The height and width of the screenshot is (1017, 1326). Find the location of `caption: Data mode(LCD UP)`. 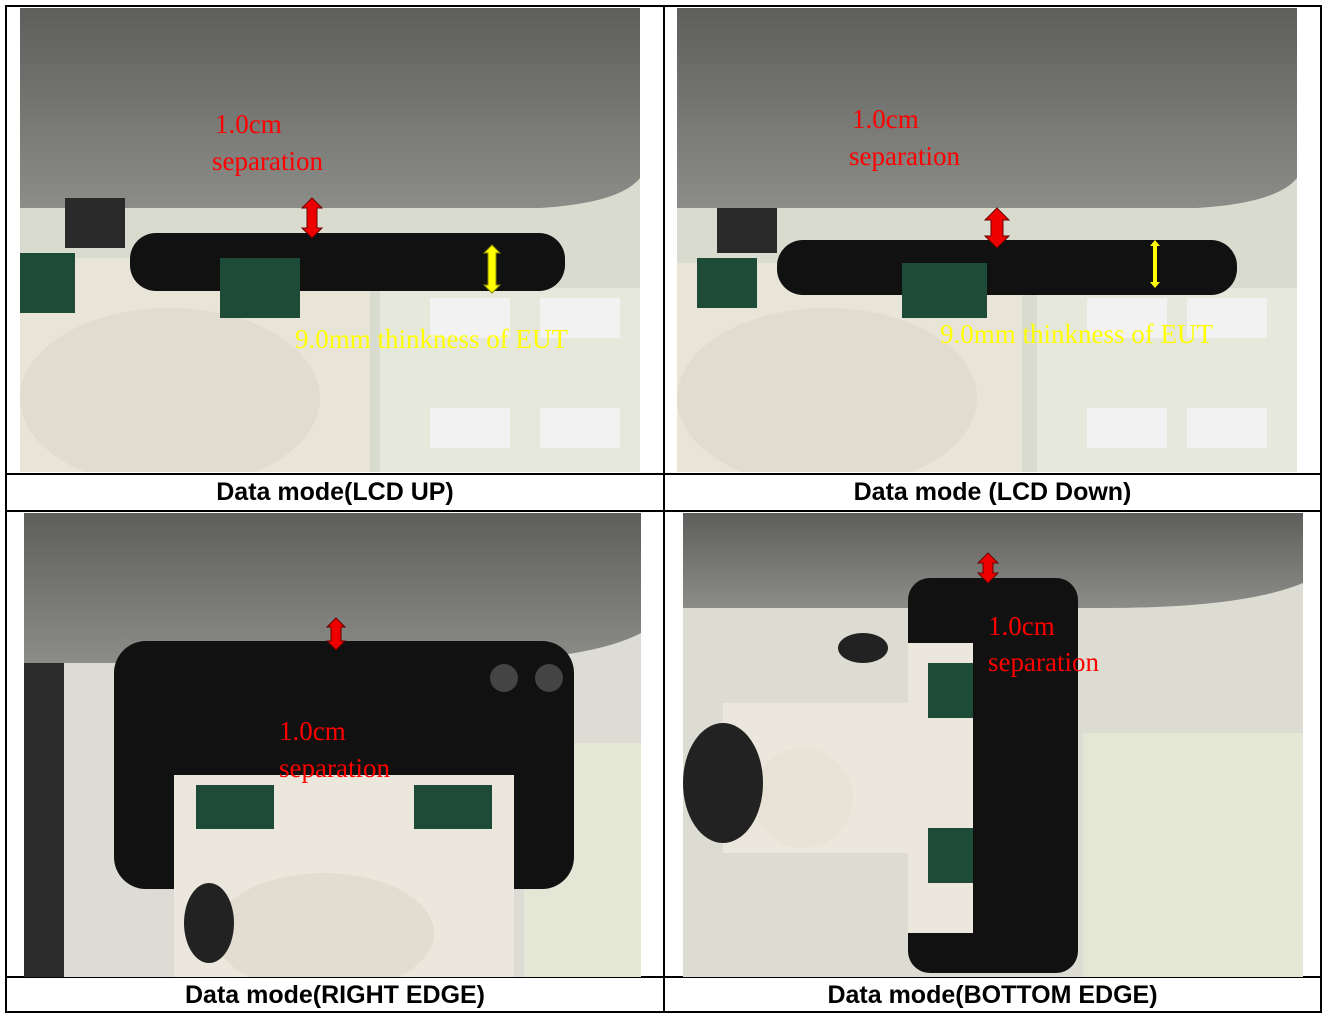

caption: Data mode(LCD UP) is located at coordinates (335, 492).